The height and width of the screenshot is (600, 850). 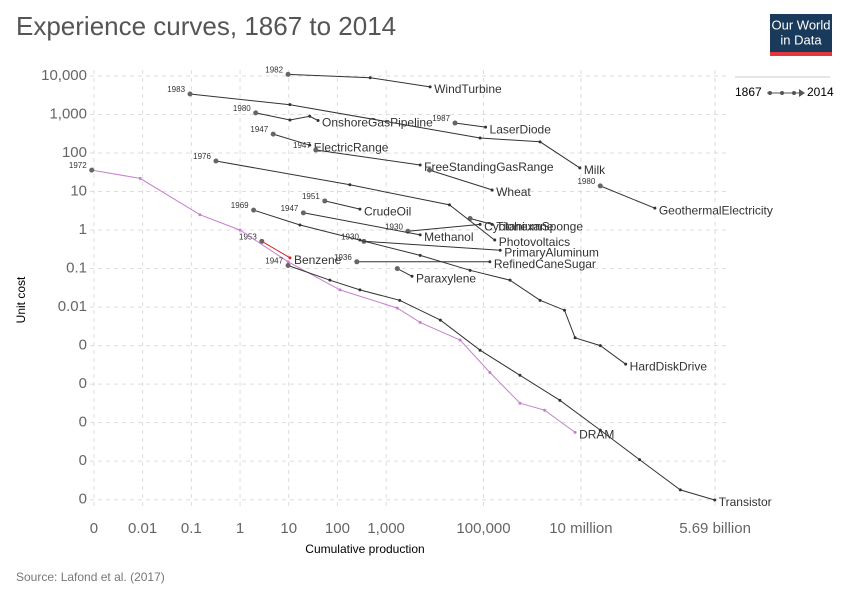 I want to click on x-tick-label: 5.69 billion, so click(x=715, y=528).